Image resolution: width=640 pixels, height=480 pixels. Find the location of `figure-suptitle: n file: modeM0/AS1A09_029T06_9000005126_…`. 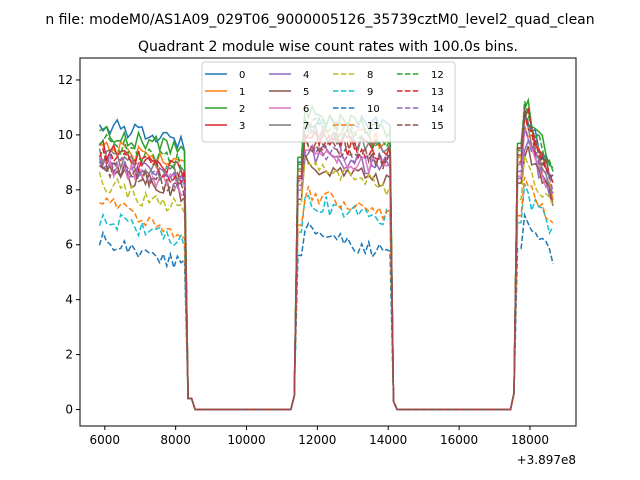

figure-suptitle: n file: modeM0/AS1A09_029T06_9000005126_… is located at coordinates (319, 20).